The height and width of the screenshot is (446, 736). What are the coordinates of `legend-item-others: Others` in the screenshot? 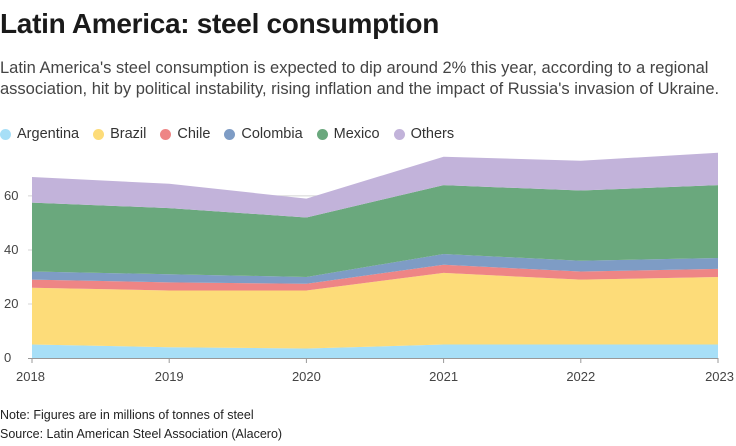 It's located at (424, 134).